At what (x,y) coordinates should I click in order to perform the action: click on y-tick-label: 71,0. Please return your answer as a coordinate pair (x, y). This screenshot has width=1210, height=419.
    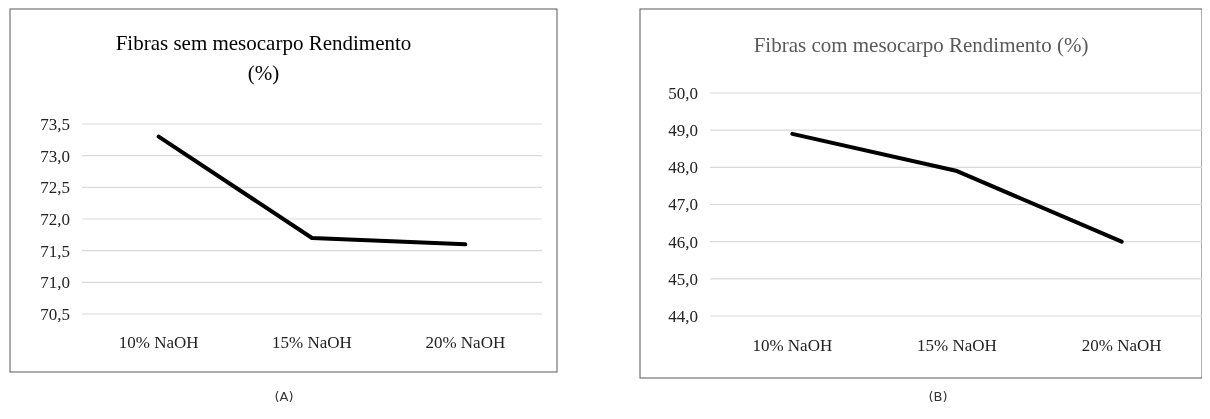
    Looking at the image, I should click on (55, 283).